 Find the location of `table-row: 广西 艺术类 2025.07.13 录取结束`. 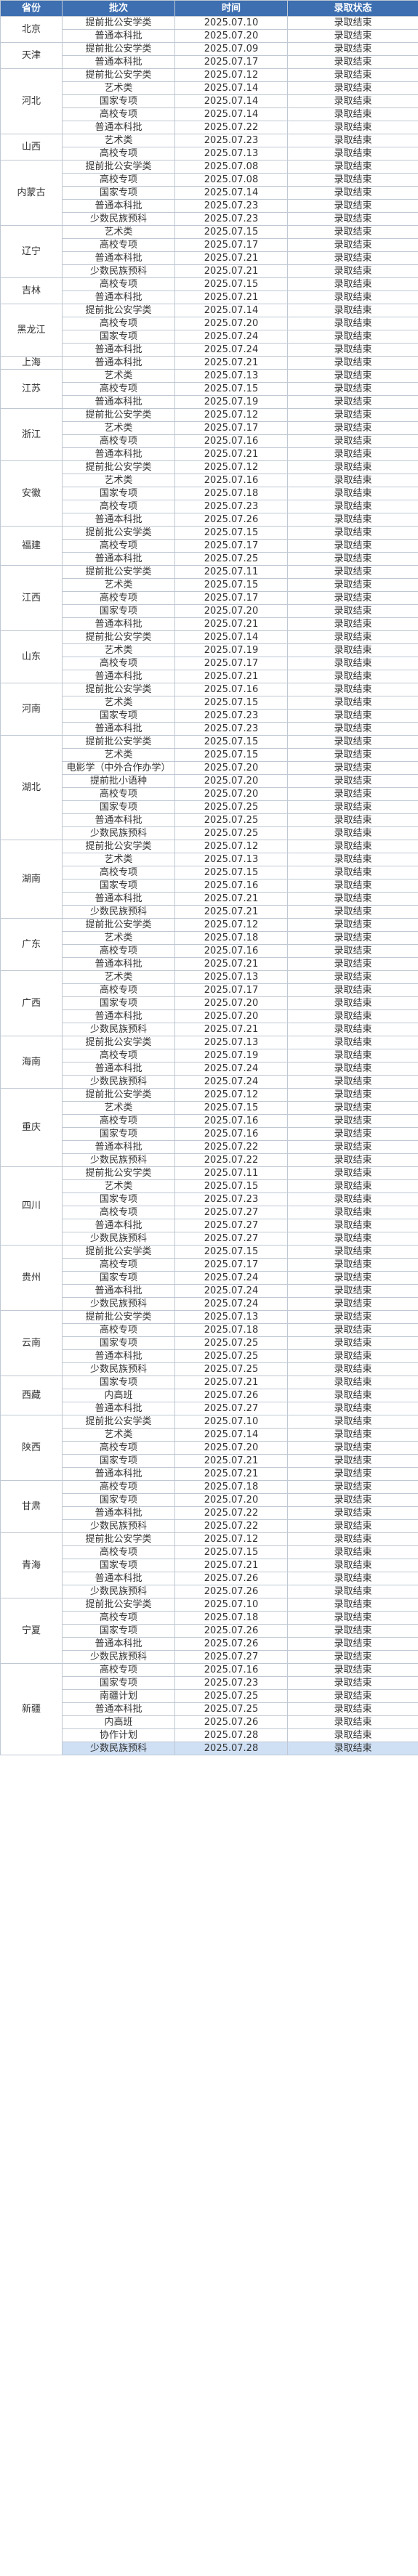

table-row: 广西 艺术类 2025.07.13 录取结束 is located at coordinates (209, 1003).